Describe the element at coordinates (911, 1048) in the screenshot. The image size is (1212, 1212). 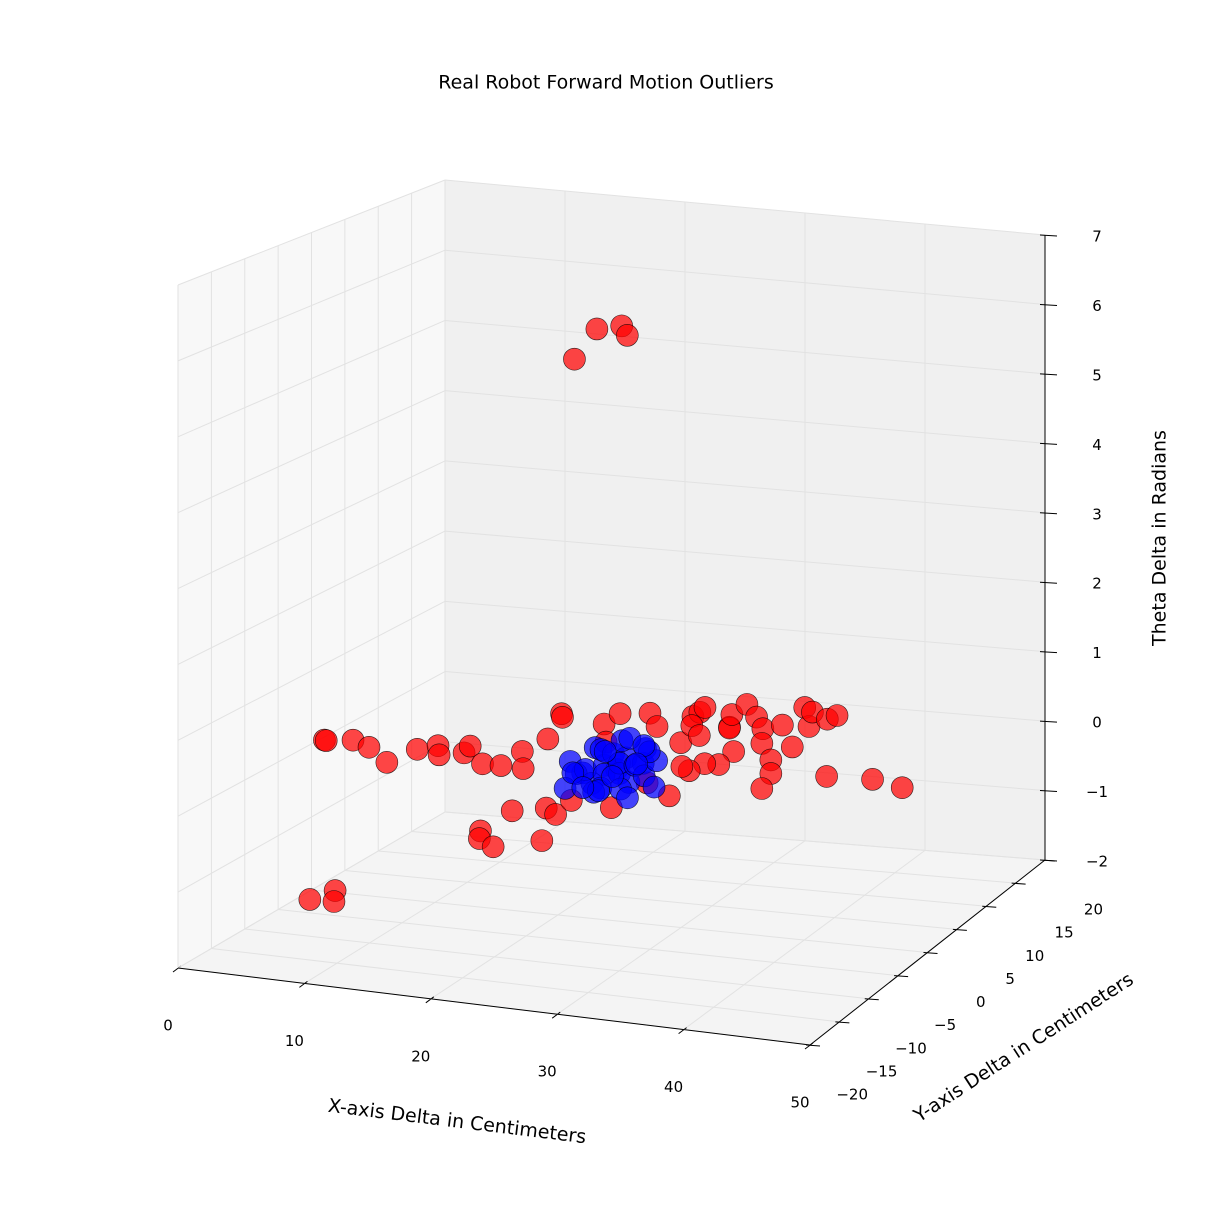
I see `y-tick-label: −10` at that location.